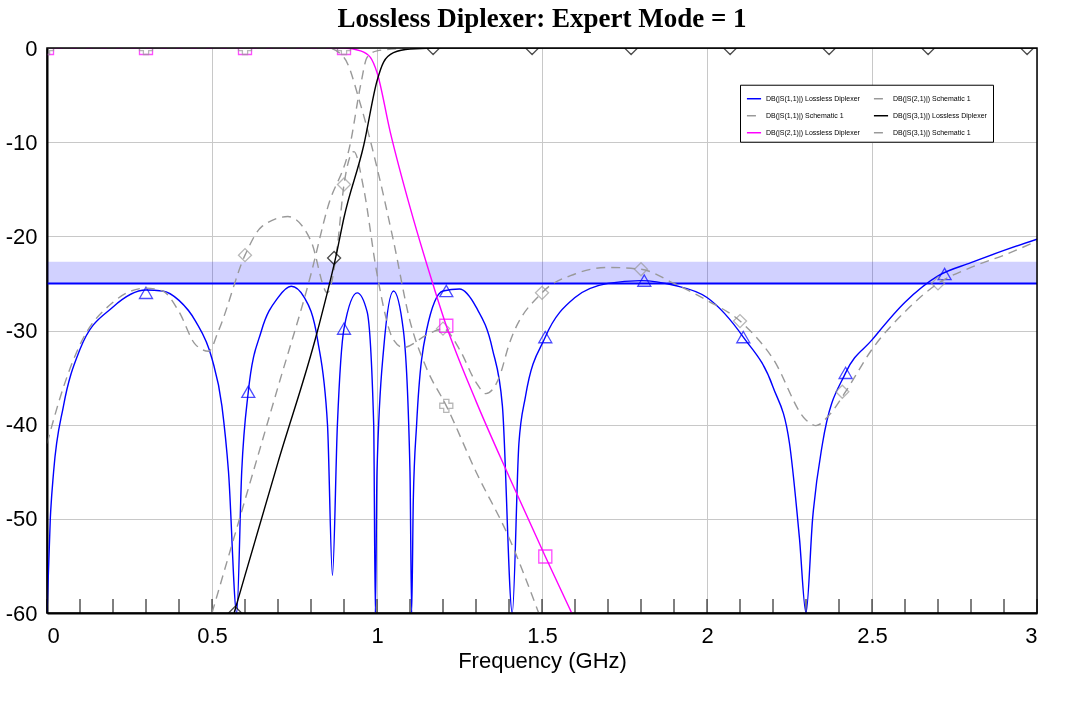 Image resolution: width=1087 pixels, height=719 pixels. I want to click on x-tick-label: 0.5, so click(212, 635).